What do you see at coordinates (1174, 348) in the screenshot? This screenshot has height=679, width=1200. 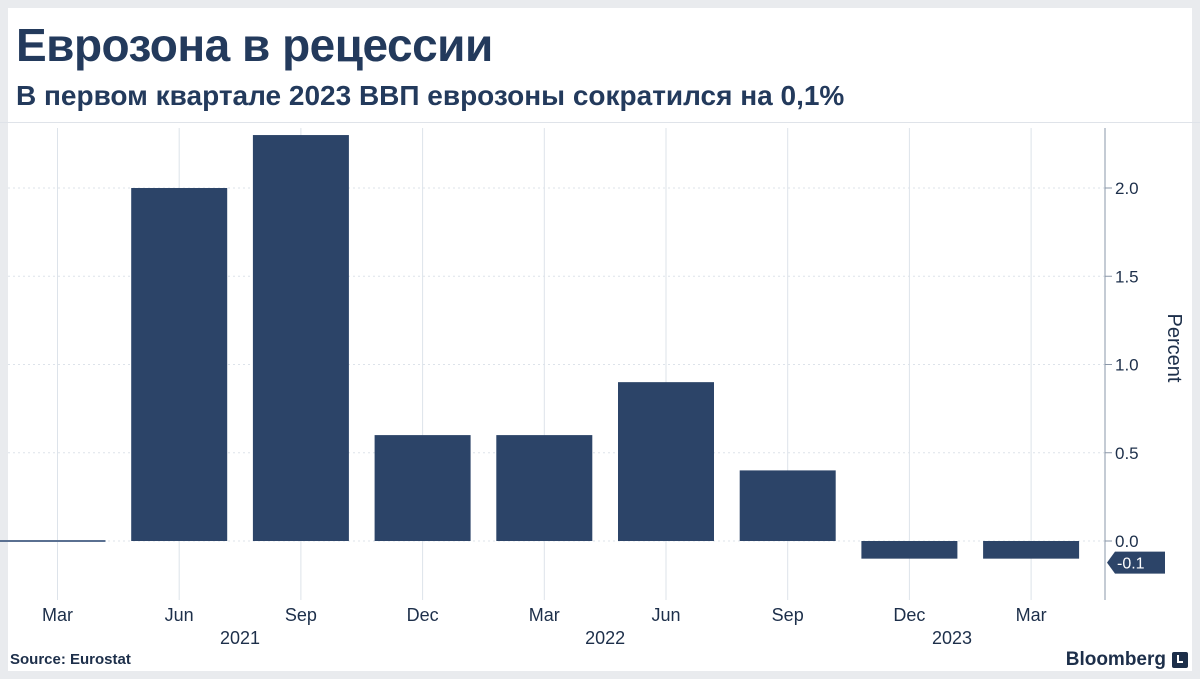 I see `y-axis-title: Percent` at bounding box center [1174, 348].